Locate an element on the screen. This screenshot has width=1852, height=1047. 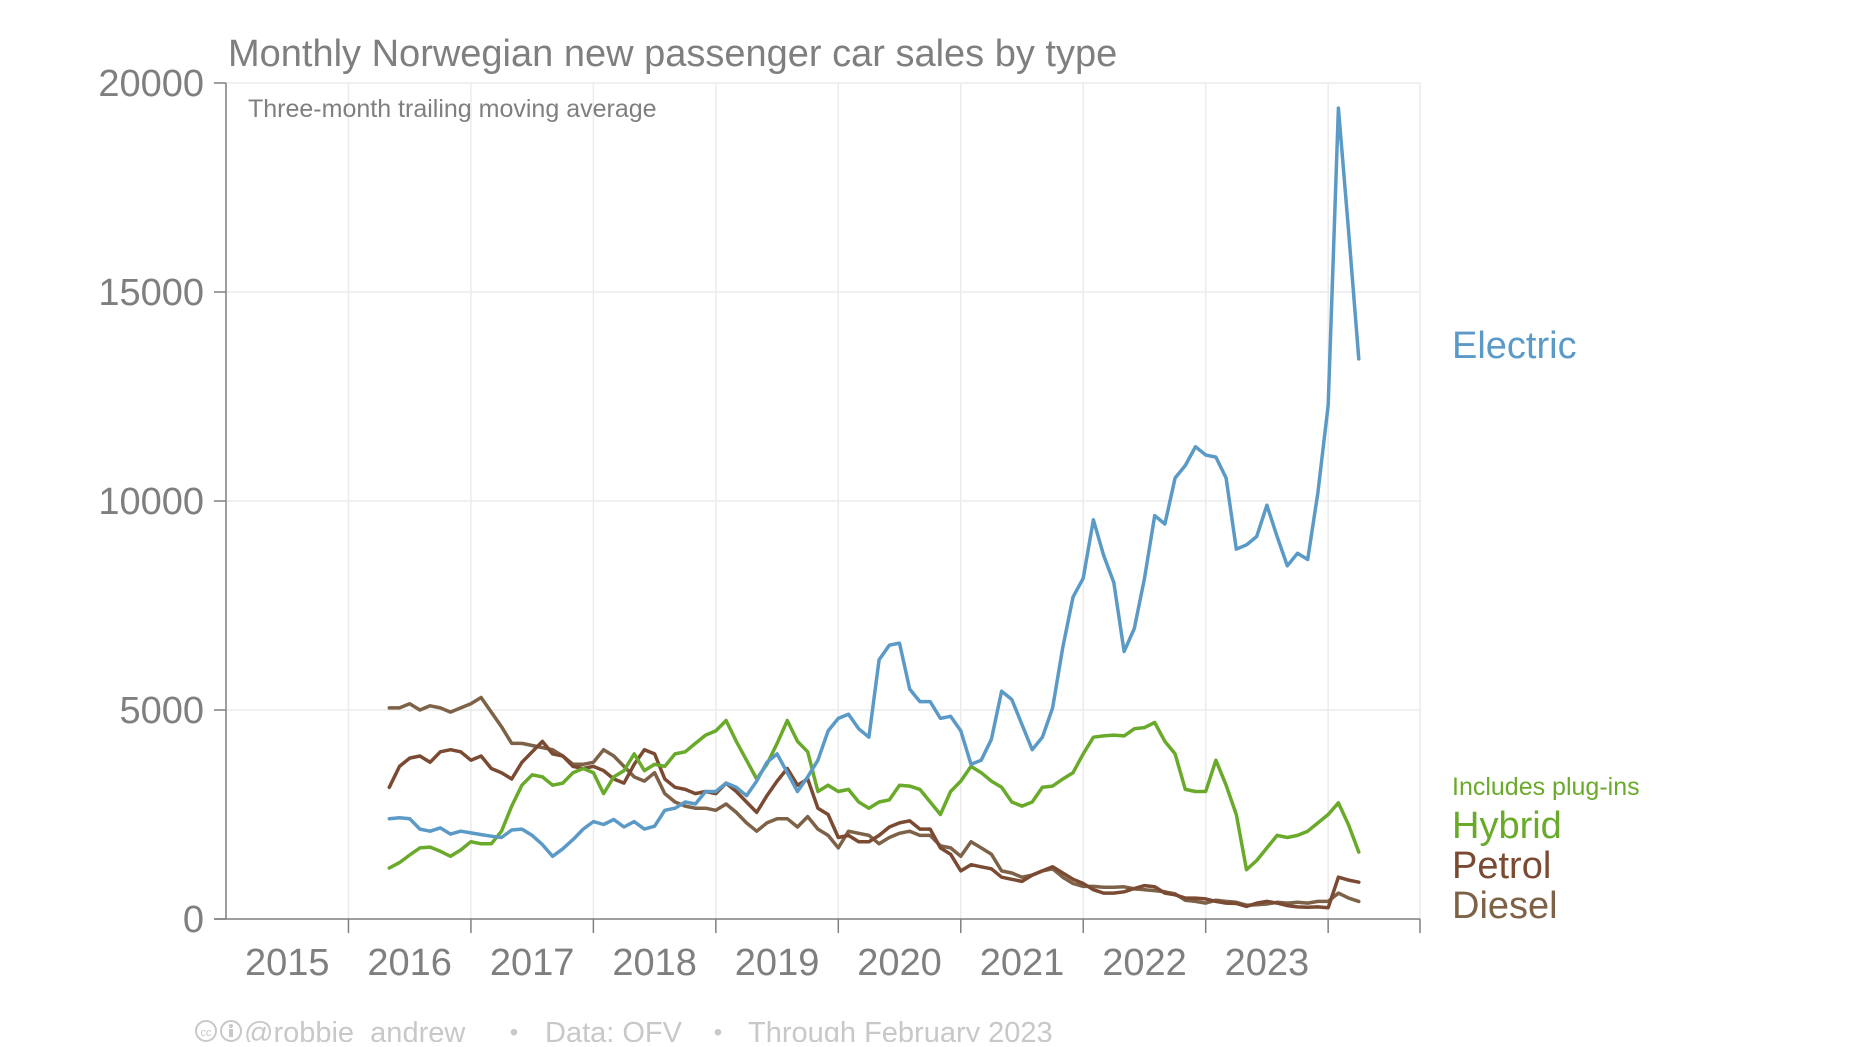
footer-through: Through February 2023 is located at coordinates (900, 1029).